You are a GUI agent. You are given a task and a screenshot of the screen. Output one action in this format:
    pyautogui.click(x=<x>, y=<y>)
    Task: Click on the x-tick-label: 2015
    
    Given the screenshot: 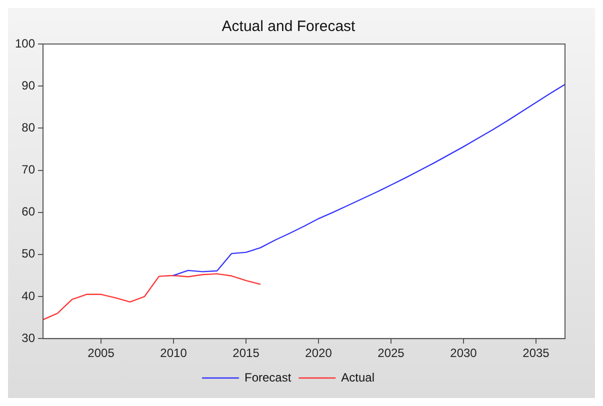 What is the action you would take?
    pyautogui.click(x=246, y=353)
    